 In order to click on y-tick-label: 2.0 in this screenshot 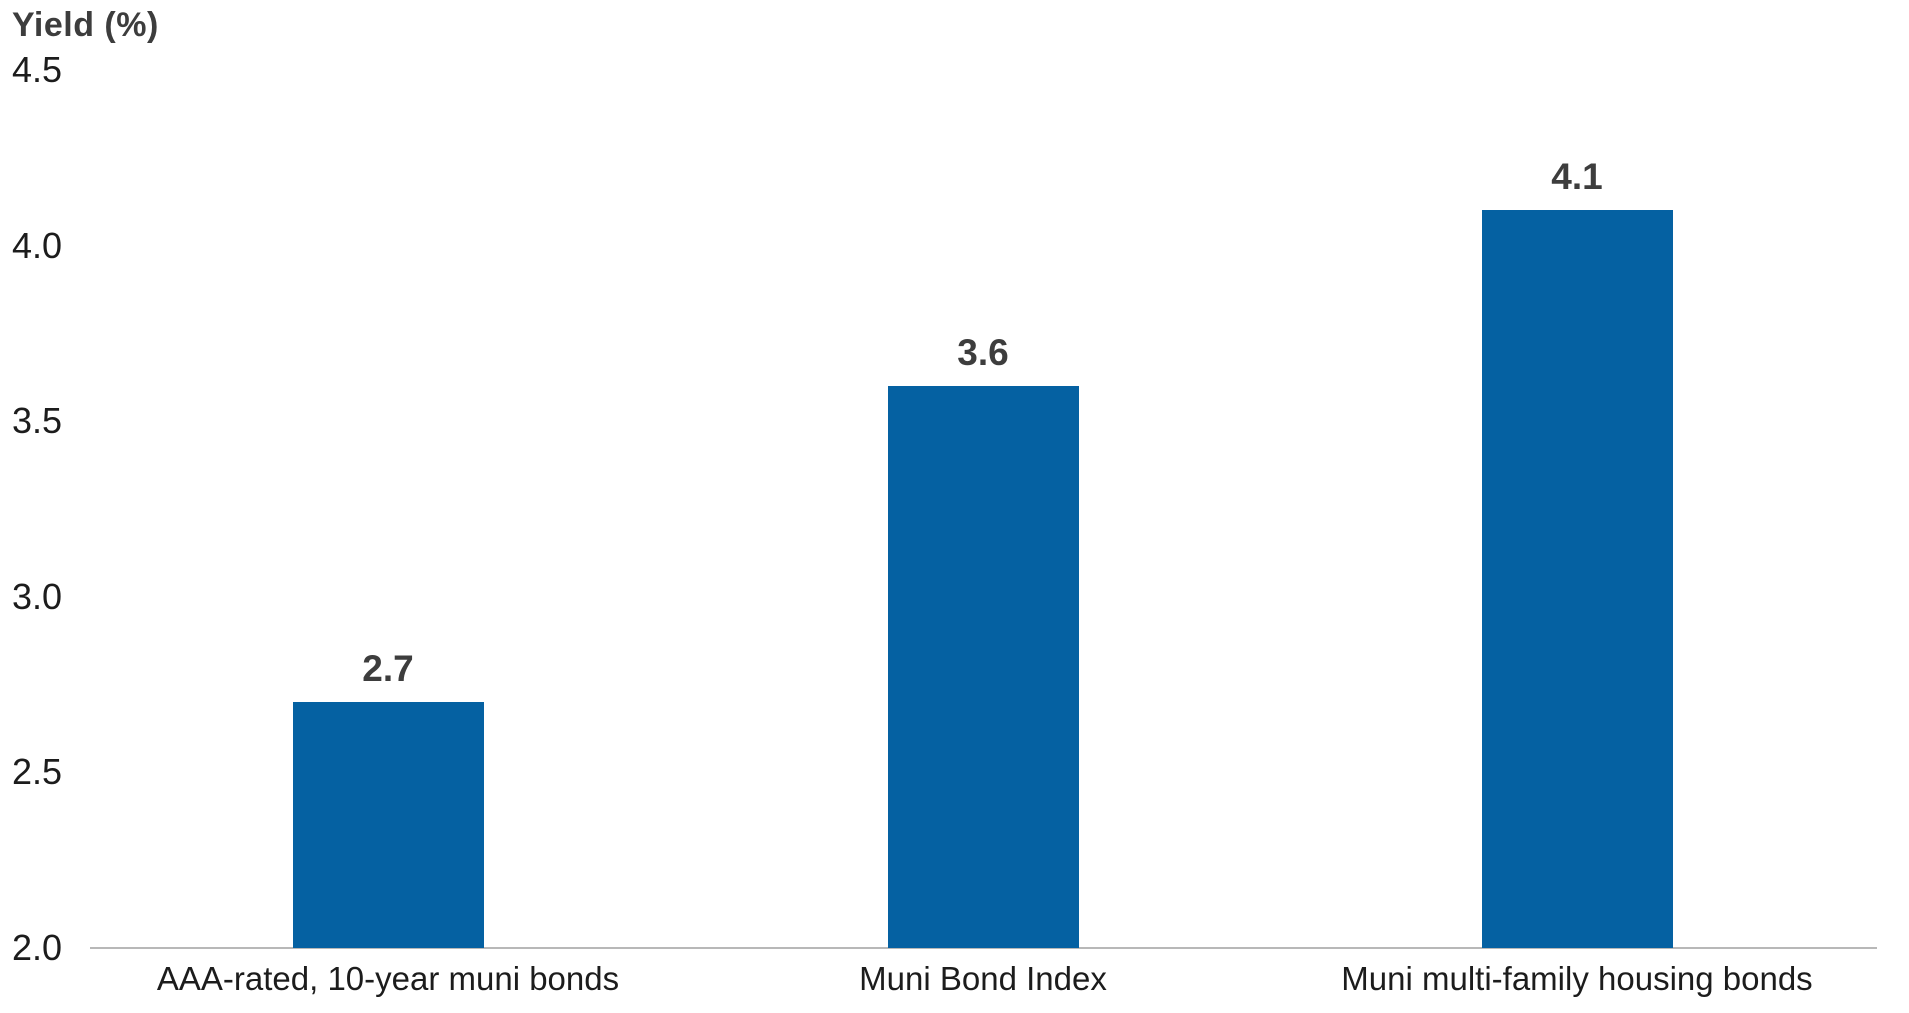, I will do `click(37, 947)`.